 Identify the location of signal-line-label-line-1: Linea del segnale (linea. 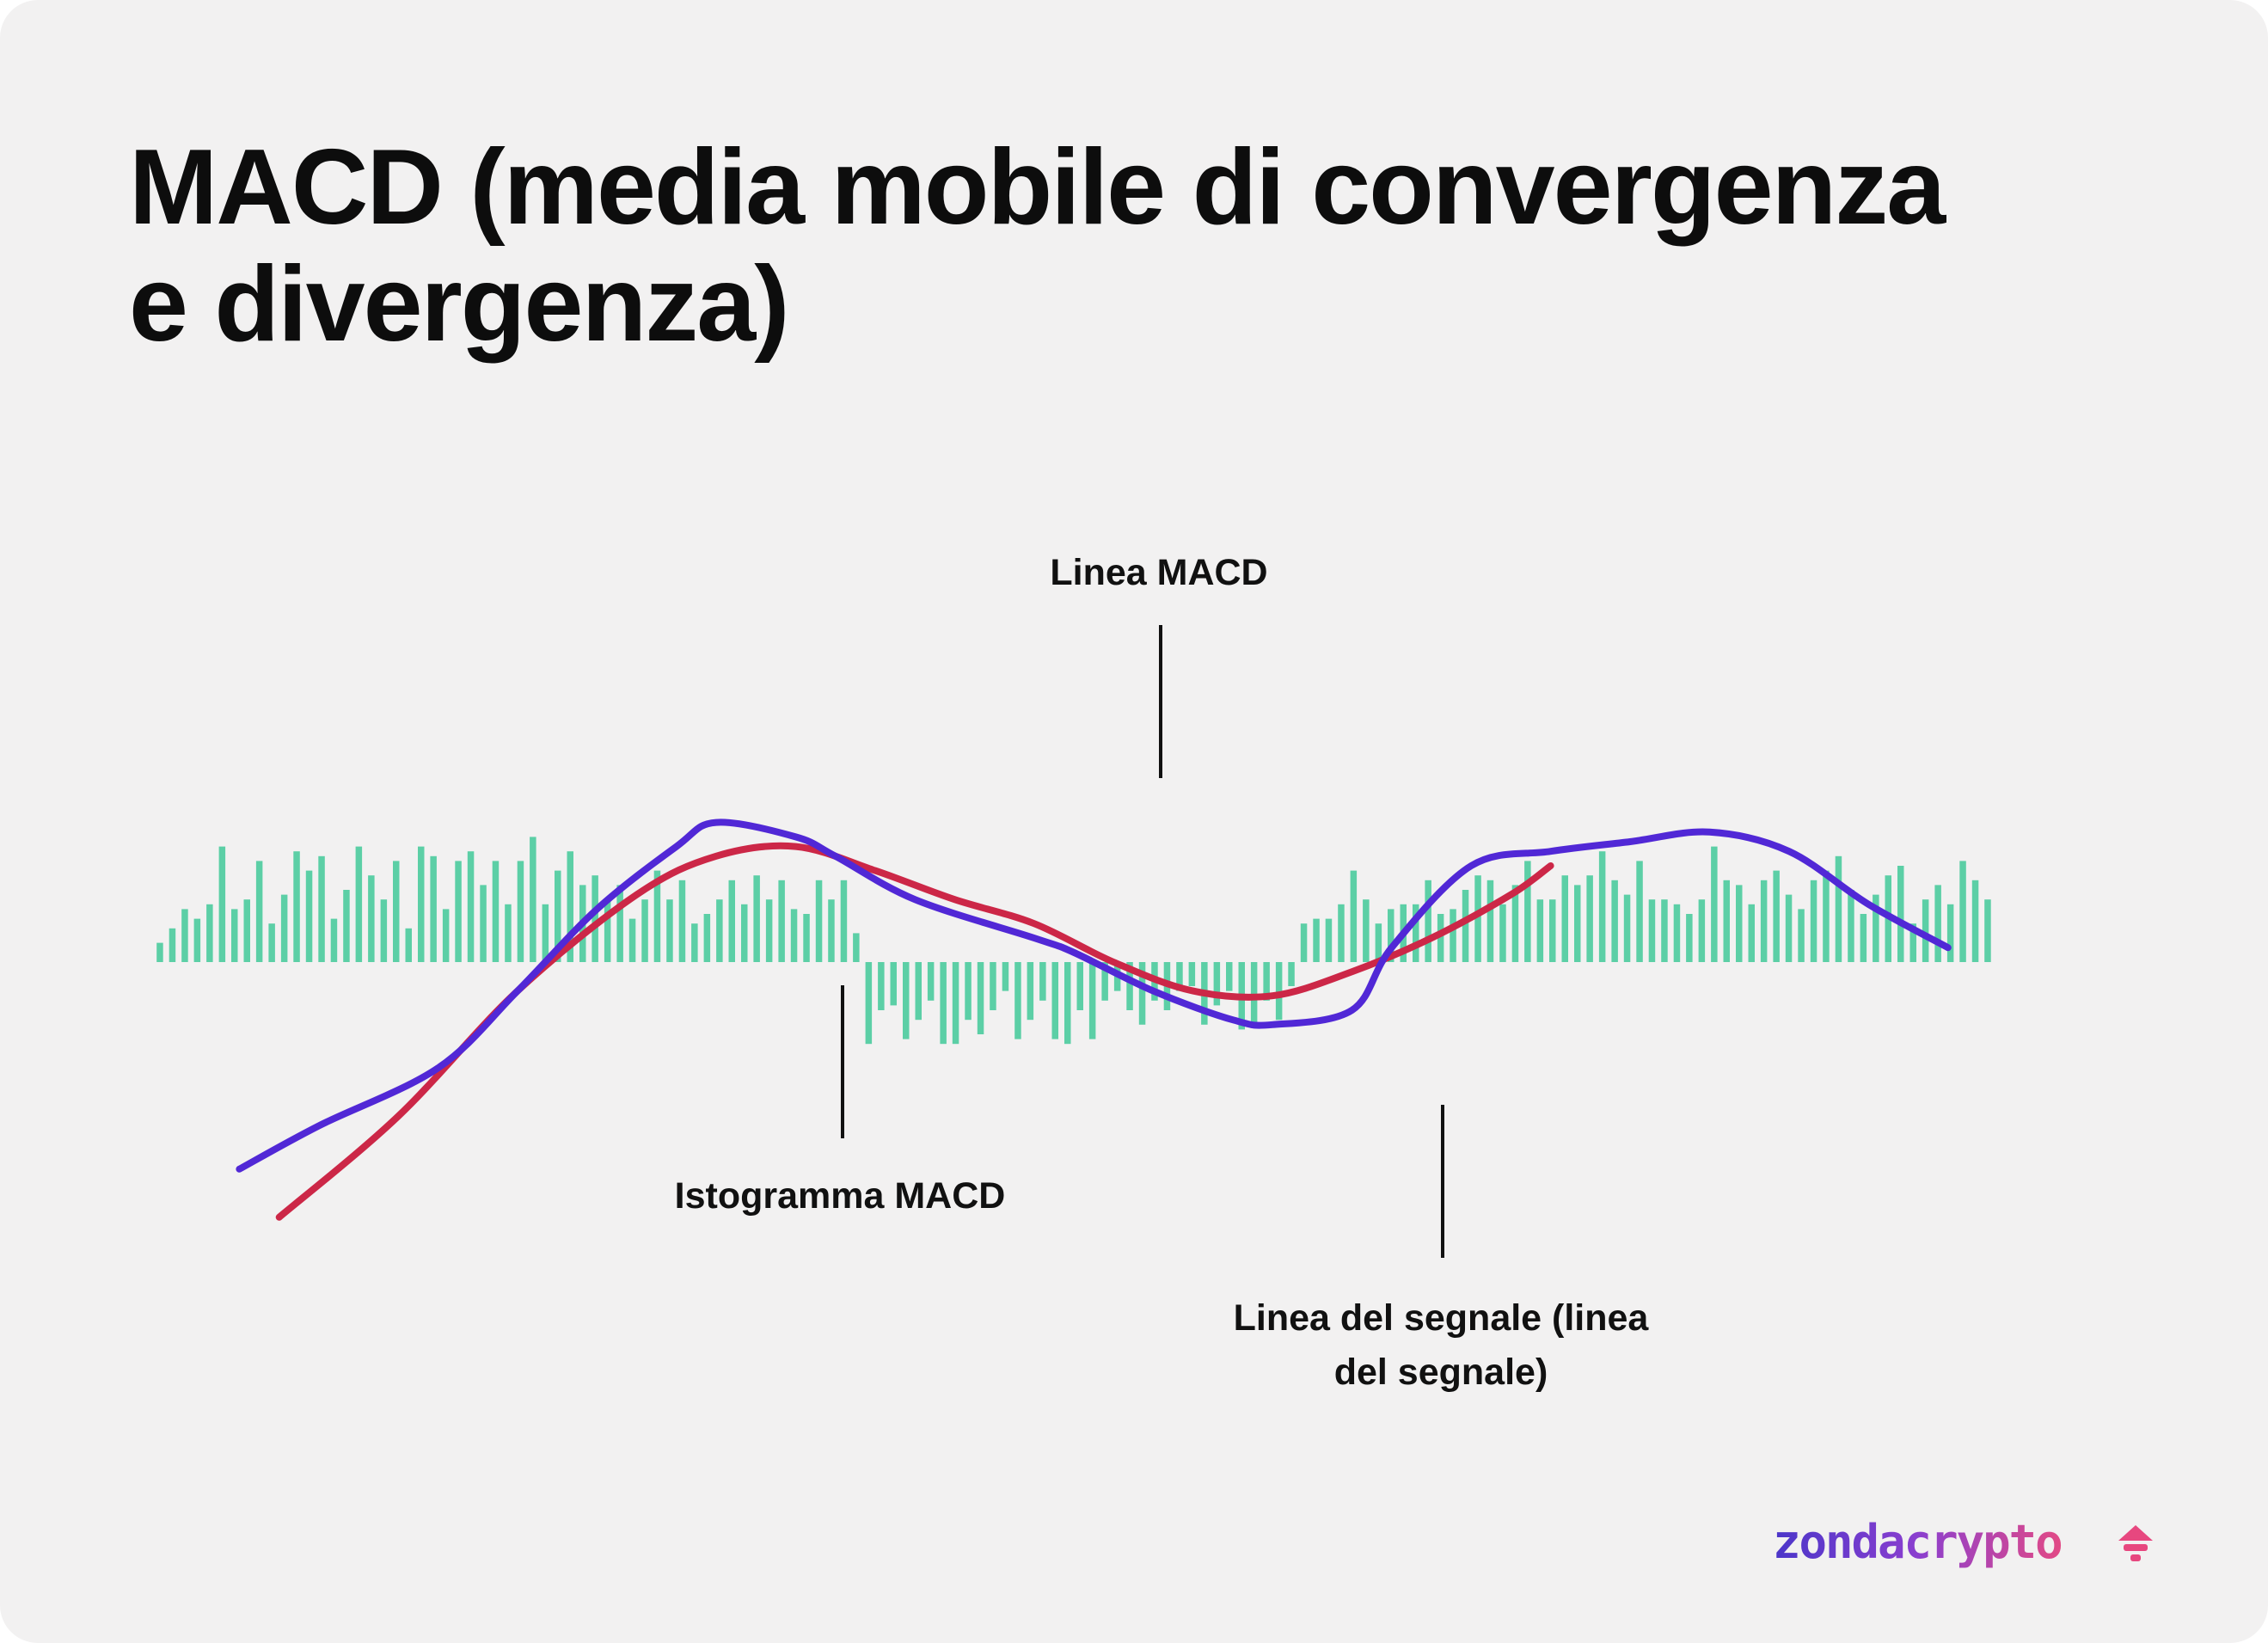
(1442, 1318).